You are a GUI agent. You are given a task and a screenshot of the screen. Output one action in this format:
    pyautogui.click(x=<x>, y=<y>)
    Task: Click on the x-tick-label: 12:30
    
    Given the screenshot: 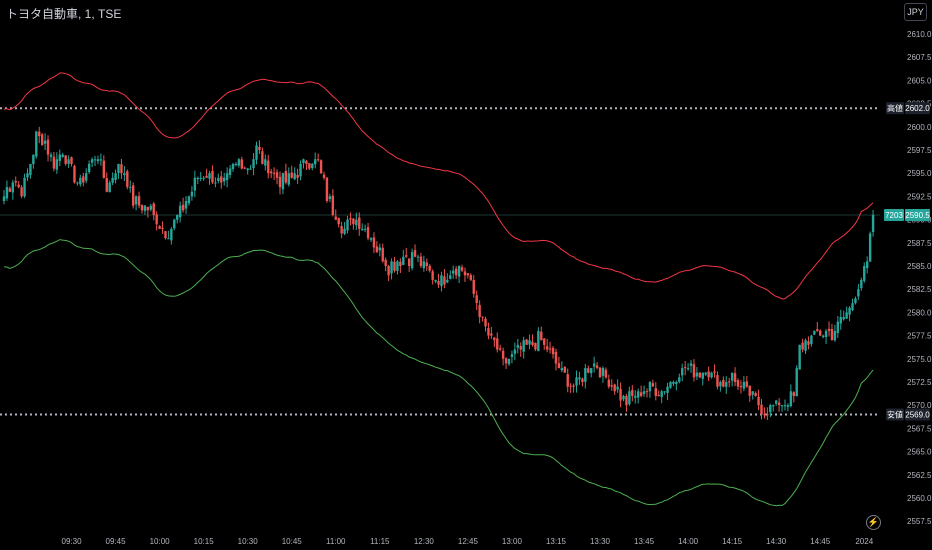 What is the action you would take?
    pyautogui.click(x=424, y=541)
    